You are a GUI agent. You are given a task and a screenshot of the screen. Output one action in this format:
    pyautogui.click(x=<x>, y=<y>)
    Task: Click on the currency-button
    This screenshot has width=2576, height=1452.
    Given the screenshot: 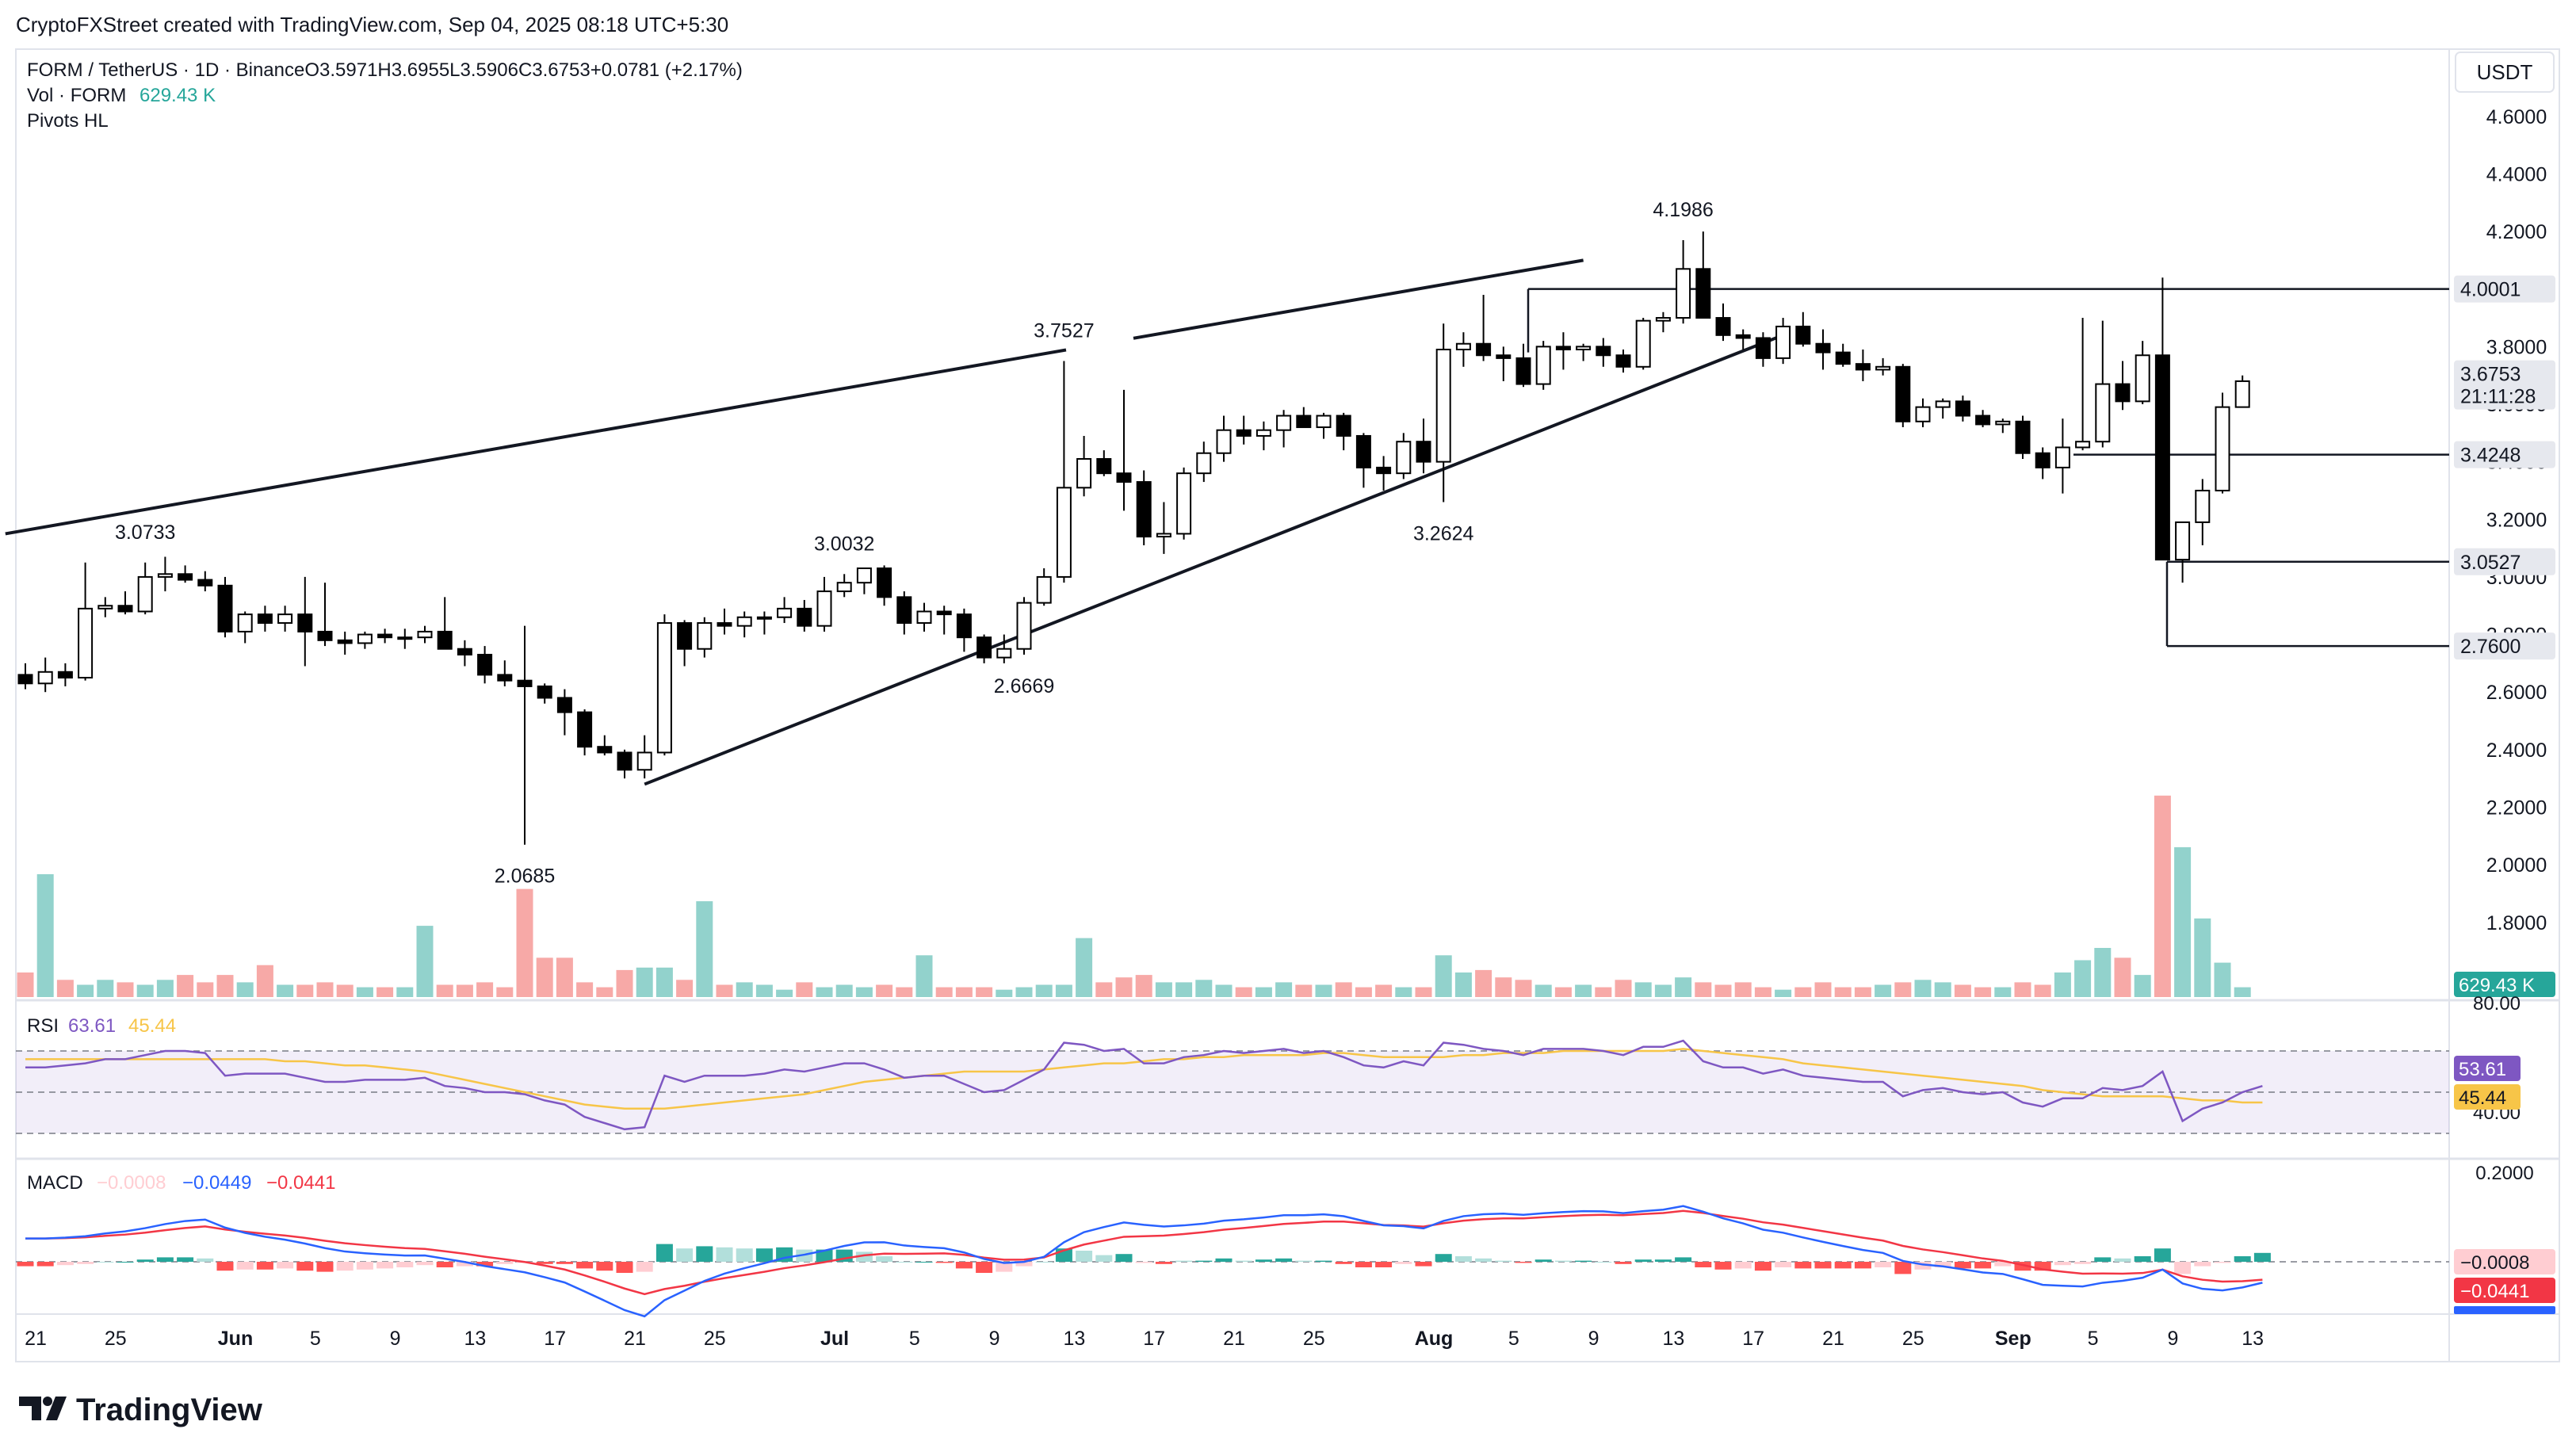 What is the action you would take?
    pyautogui.click(x=2505, y=72)
    